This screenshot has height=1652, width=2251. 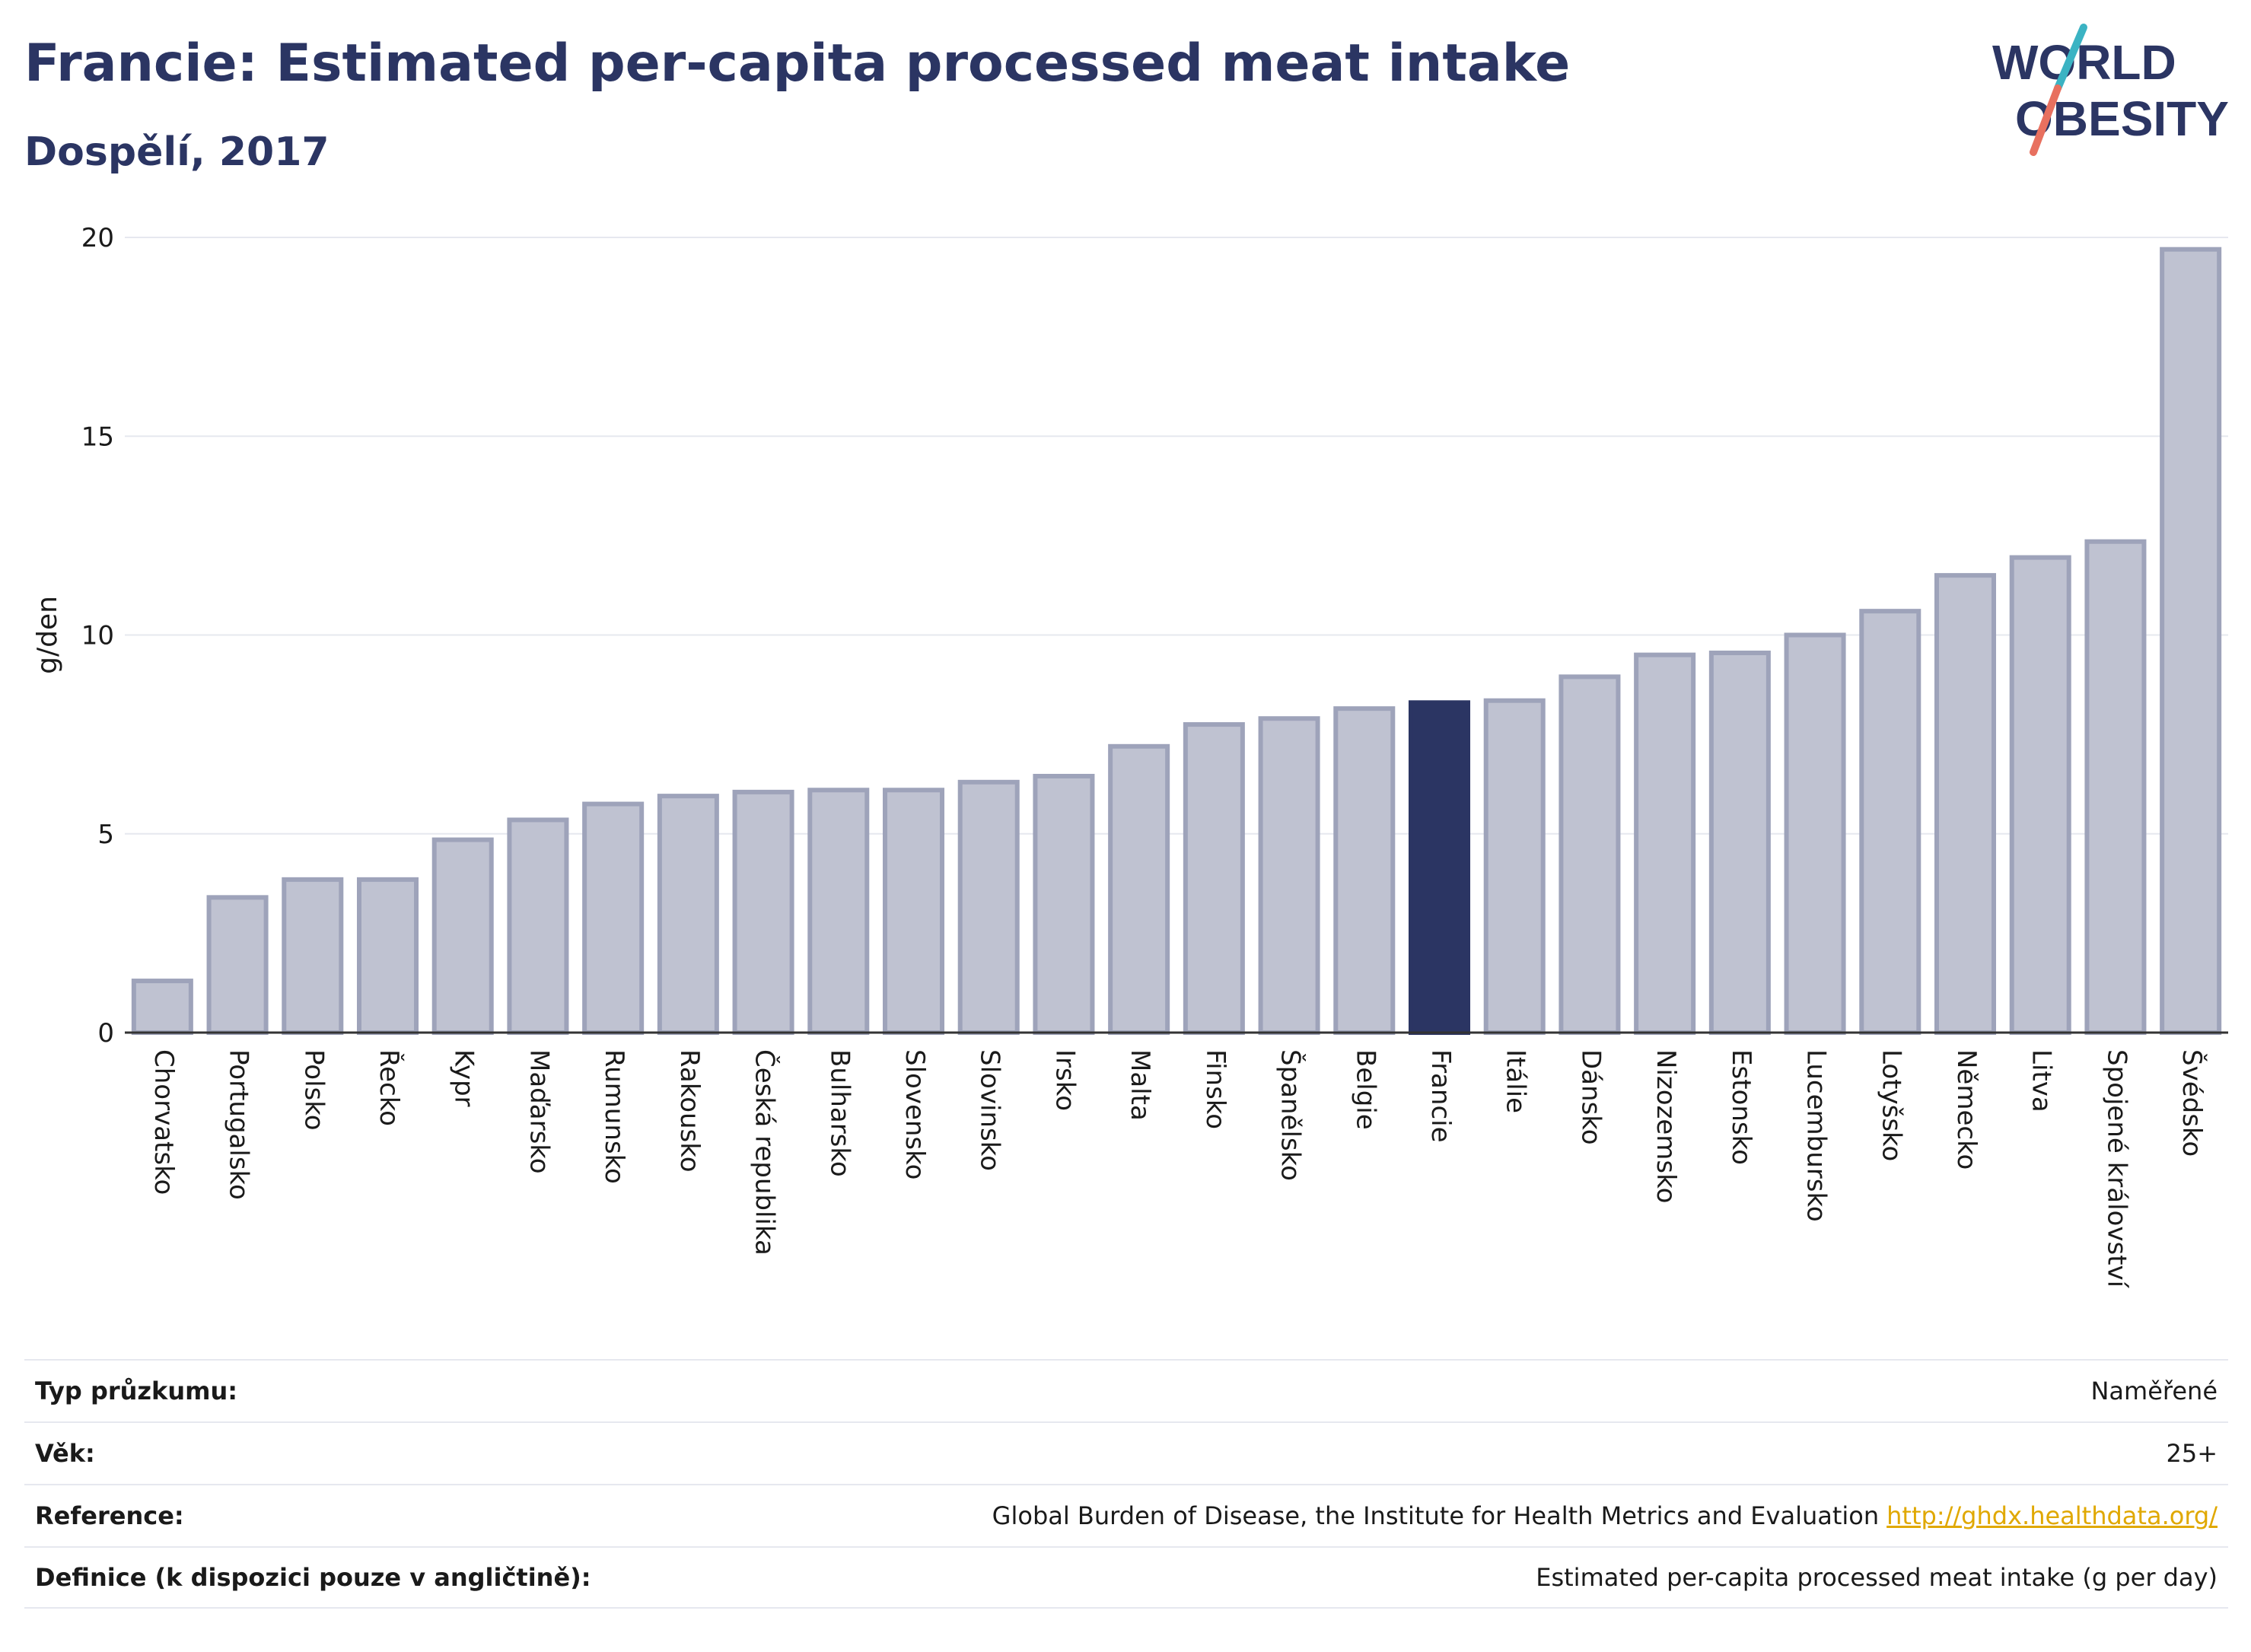 I want to click on x-tick-label: Estonsko, so click(x=1741, y=1107).